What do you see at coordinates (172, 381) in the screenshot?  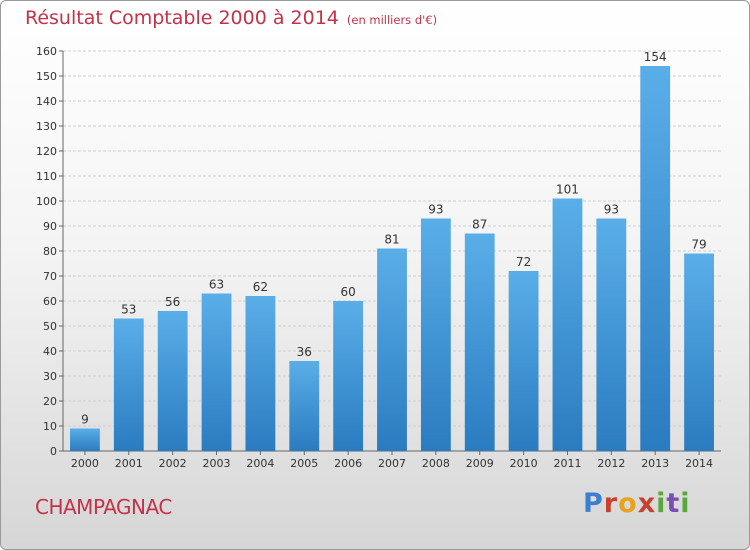 I see `bar-2002` at bounding box center [172, 381].